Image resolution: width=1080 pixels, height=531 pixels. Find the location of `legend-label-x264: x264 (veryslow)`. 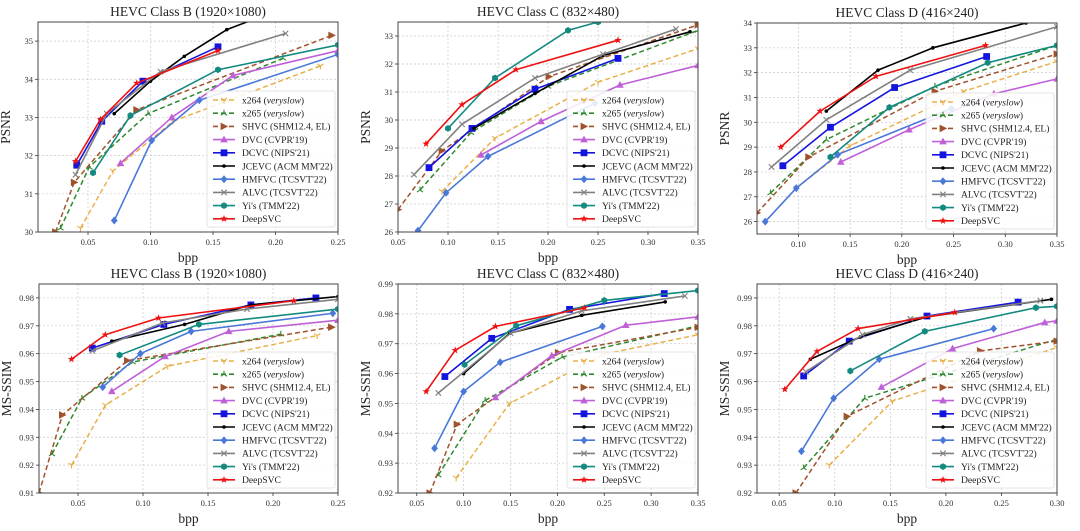

legend-label-x264: x264 (veryslow) is located at coordinates (992, 102).